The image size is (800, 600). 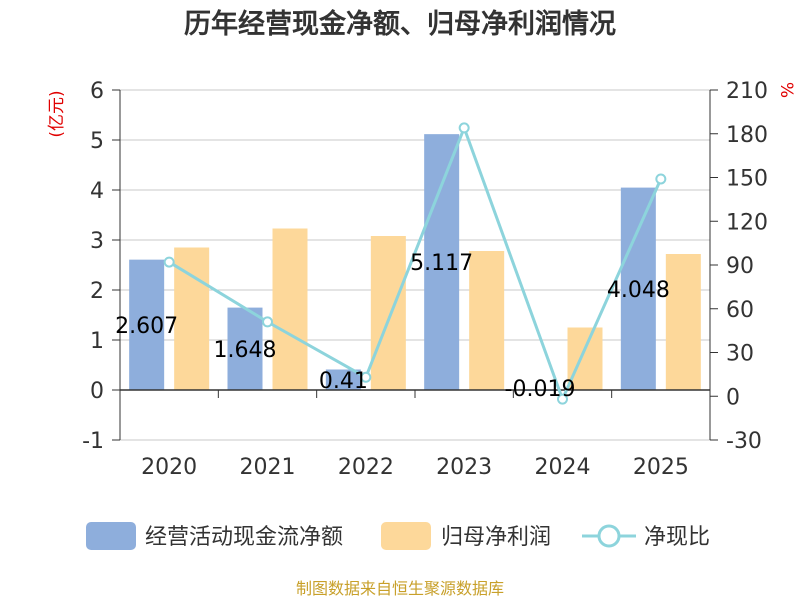 I want to click on data-label-cashflow: -0.019, so click(x=540, y=389).